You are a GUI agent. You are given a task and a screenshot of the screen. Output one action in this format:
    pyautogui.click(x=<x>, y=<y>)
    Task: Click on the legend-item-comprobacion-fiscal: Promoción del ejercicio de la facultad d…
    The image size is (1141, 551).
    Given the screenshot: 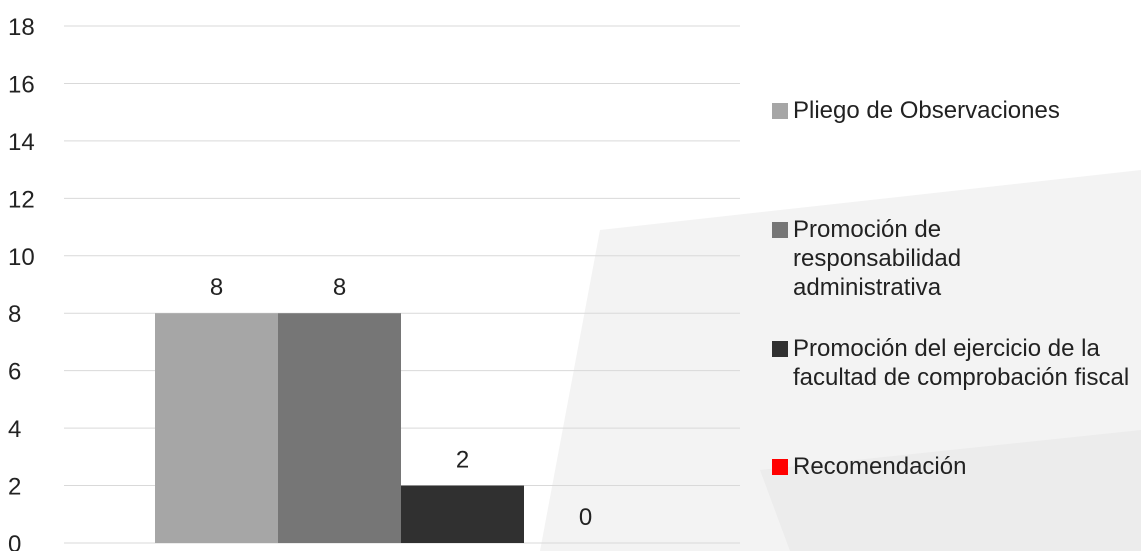 What is the action you would take?
    pyautogui.click(x=956, y=363)
    